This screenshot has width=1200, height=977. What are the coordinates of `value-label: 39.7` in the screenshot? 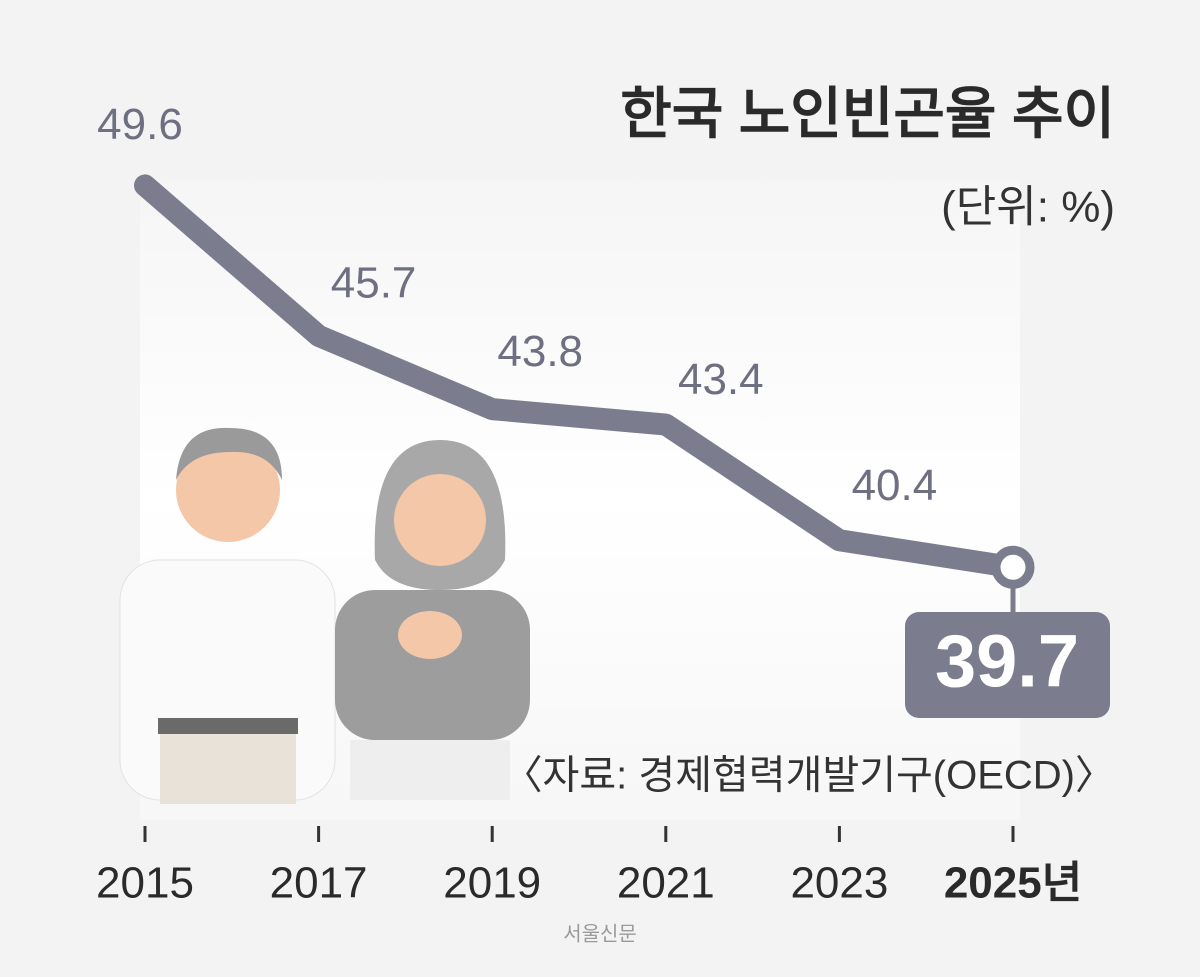 It's located at (1007, 661).